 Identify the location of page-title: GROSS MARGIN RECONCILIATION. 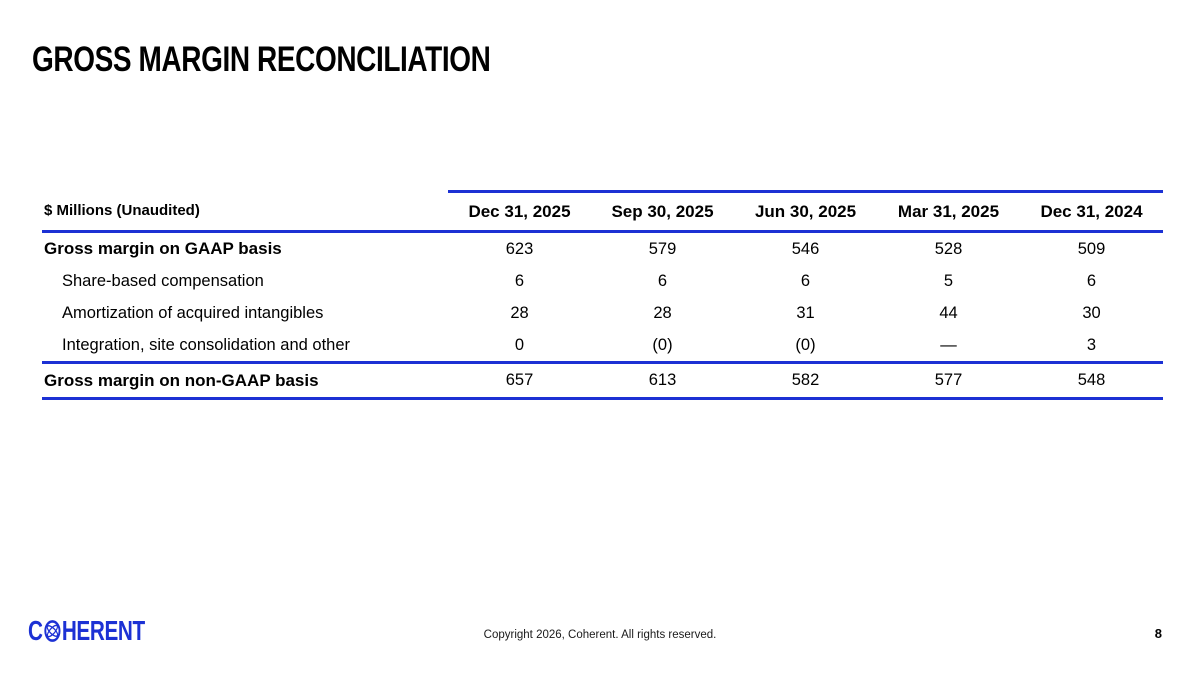
(261, 59).